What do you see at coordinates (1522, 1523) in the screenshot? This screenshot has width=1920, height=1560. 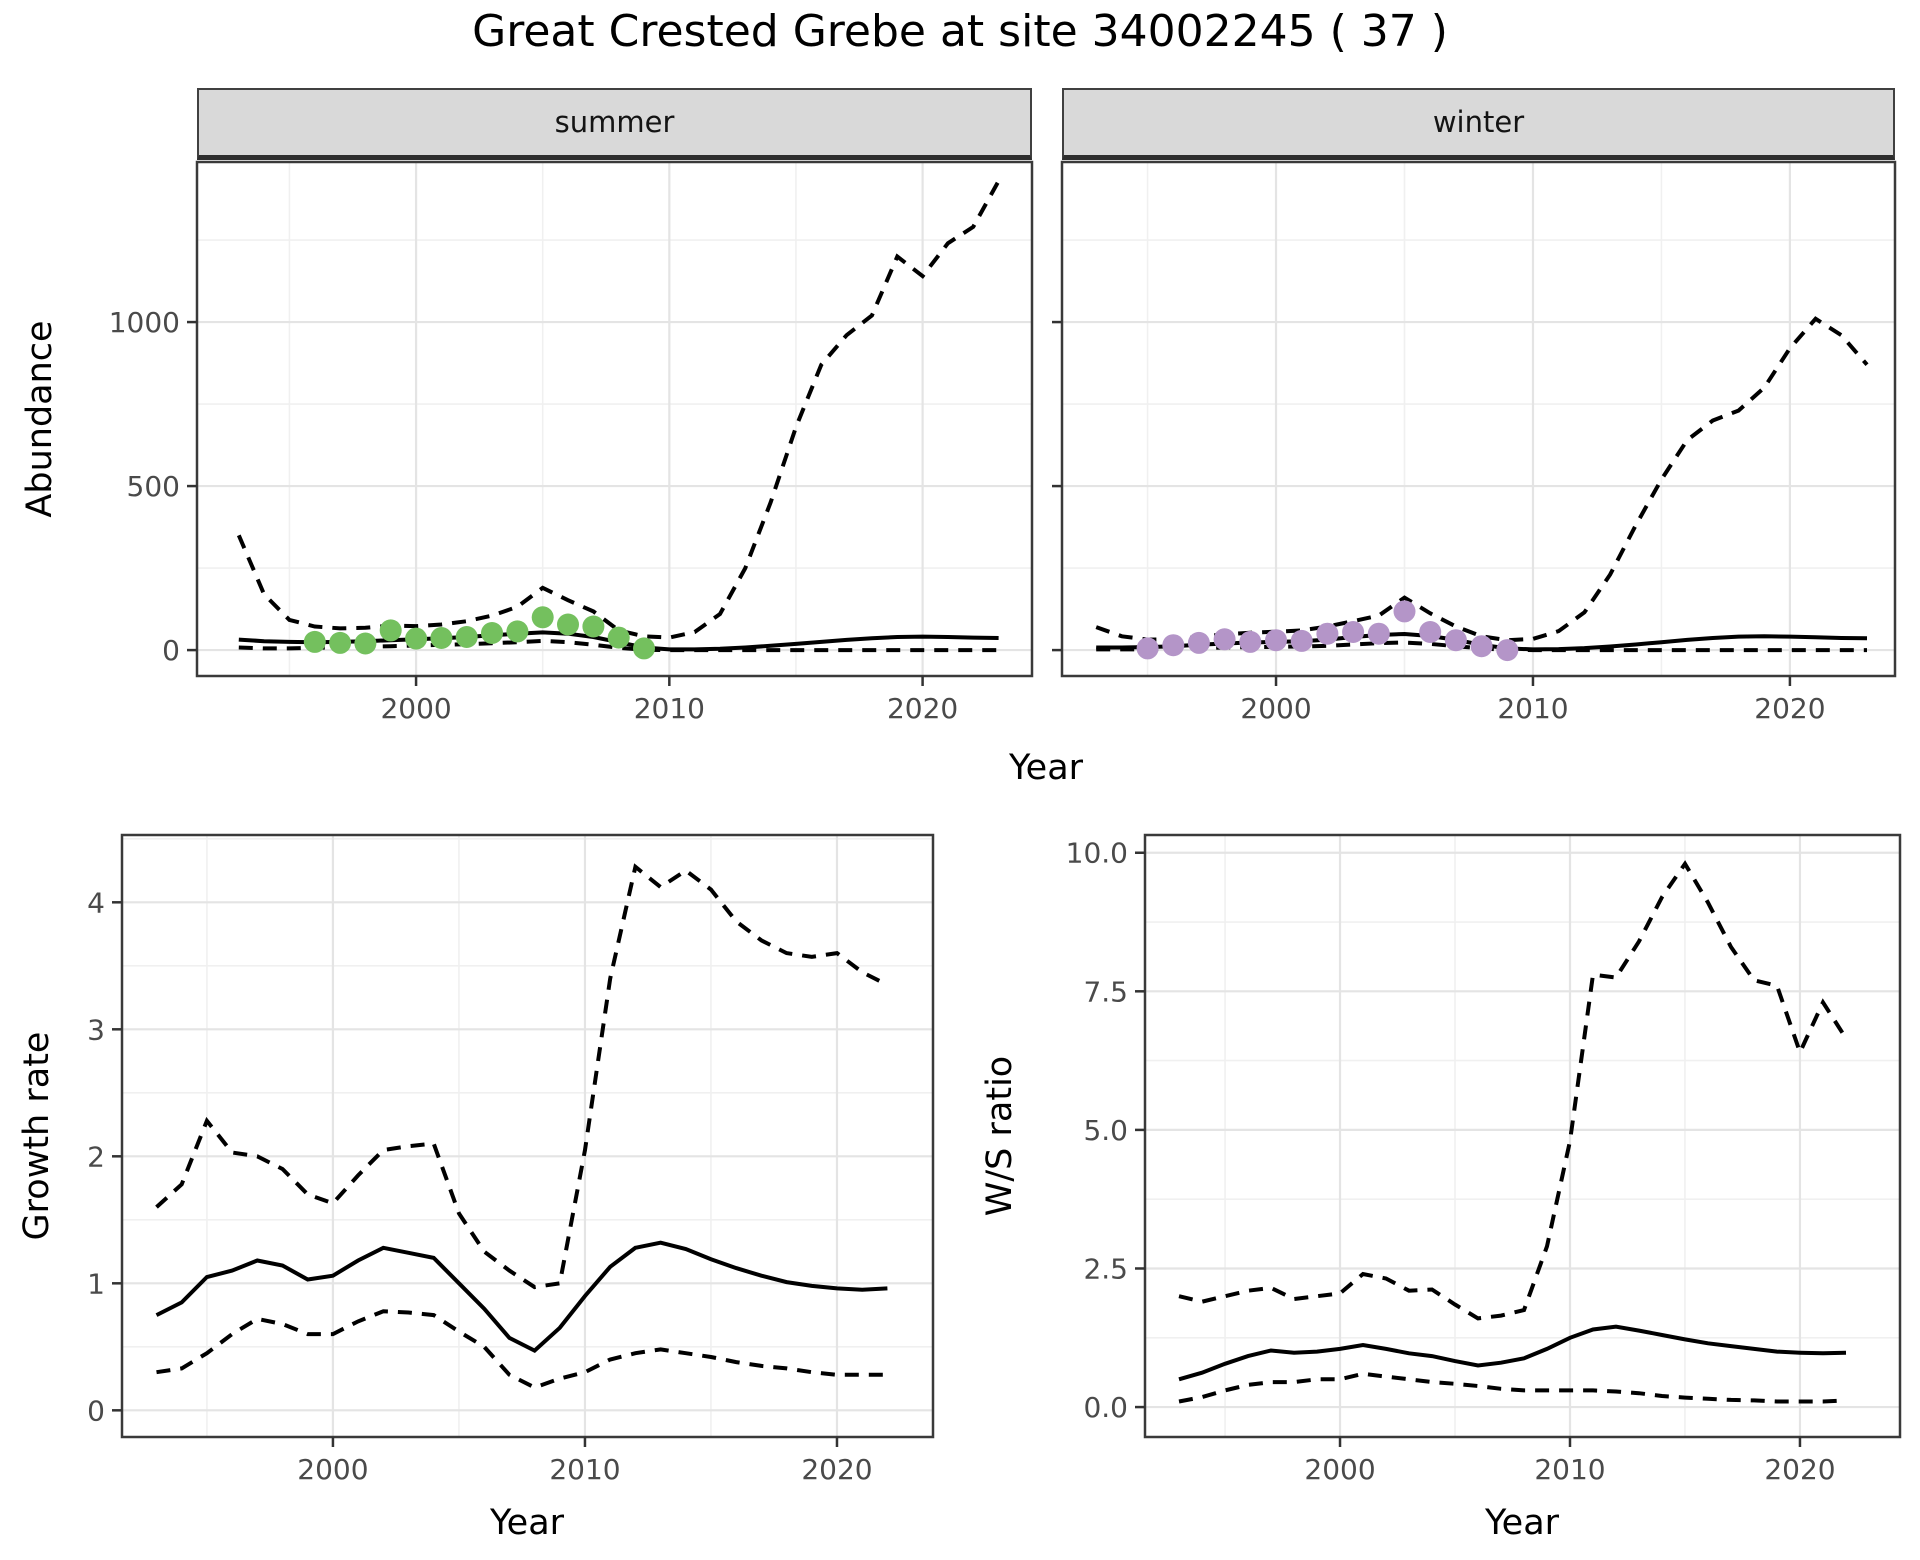 I see `x-axis-title-ws: Year` at bounding box center [1522, 1523].